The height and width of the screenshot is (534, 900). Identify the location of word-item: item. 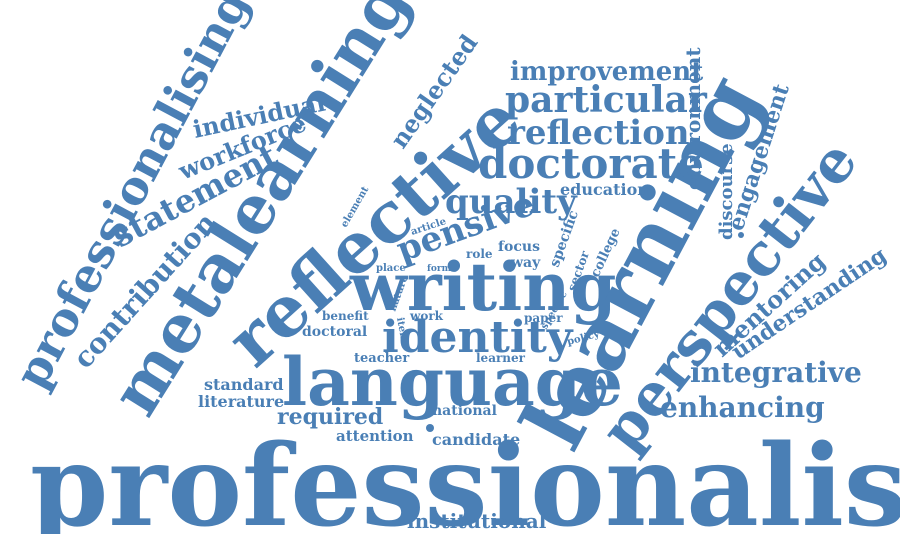
(401, 330).